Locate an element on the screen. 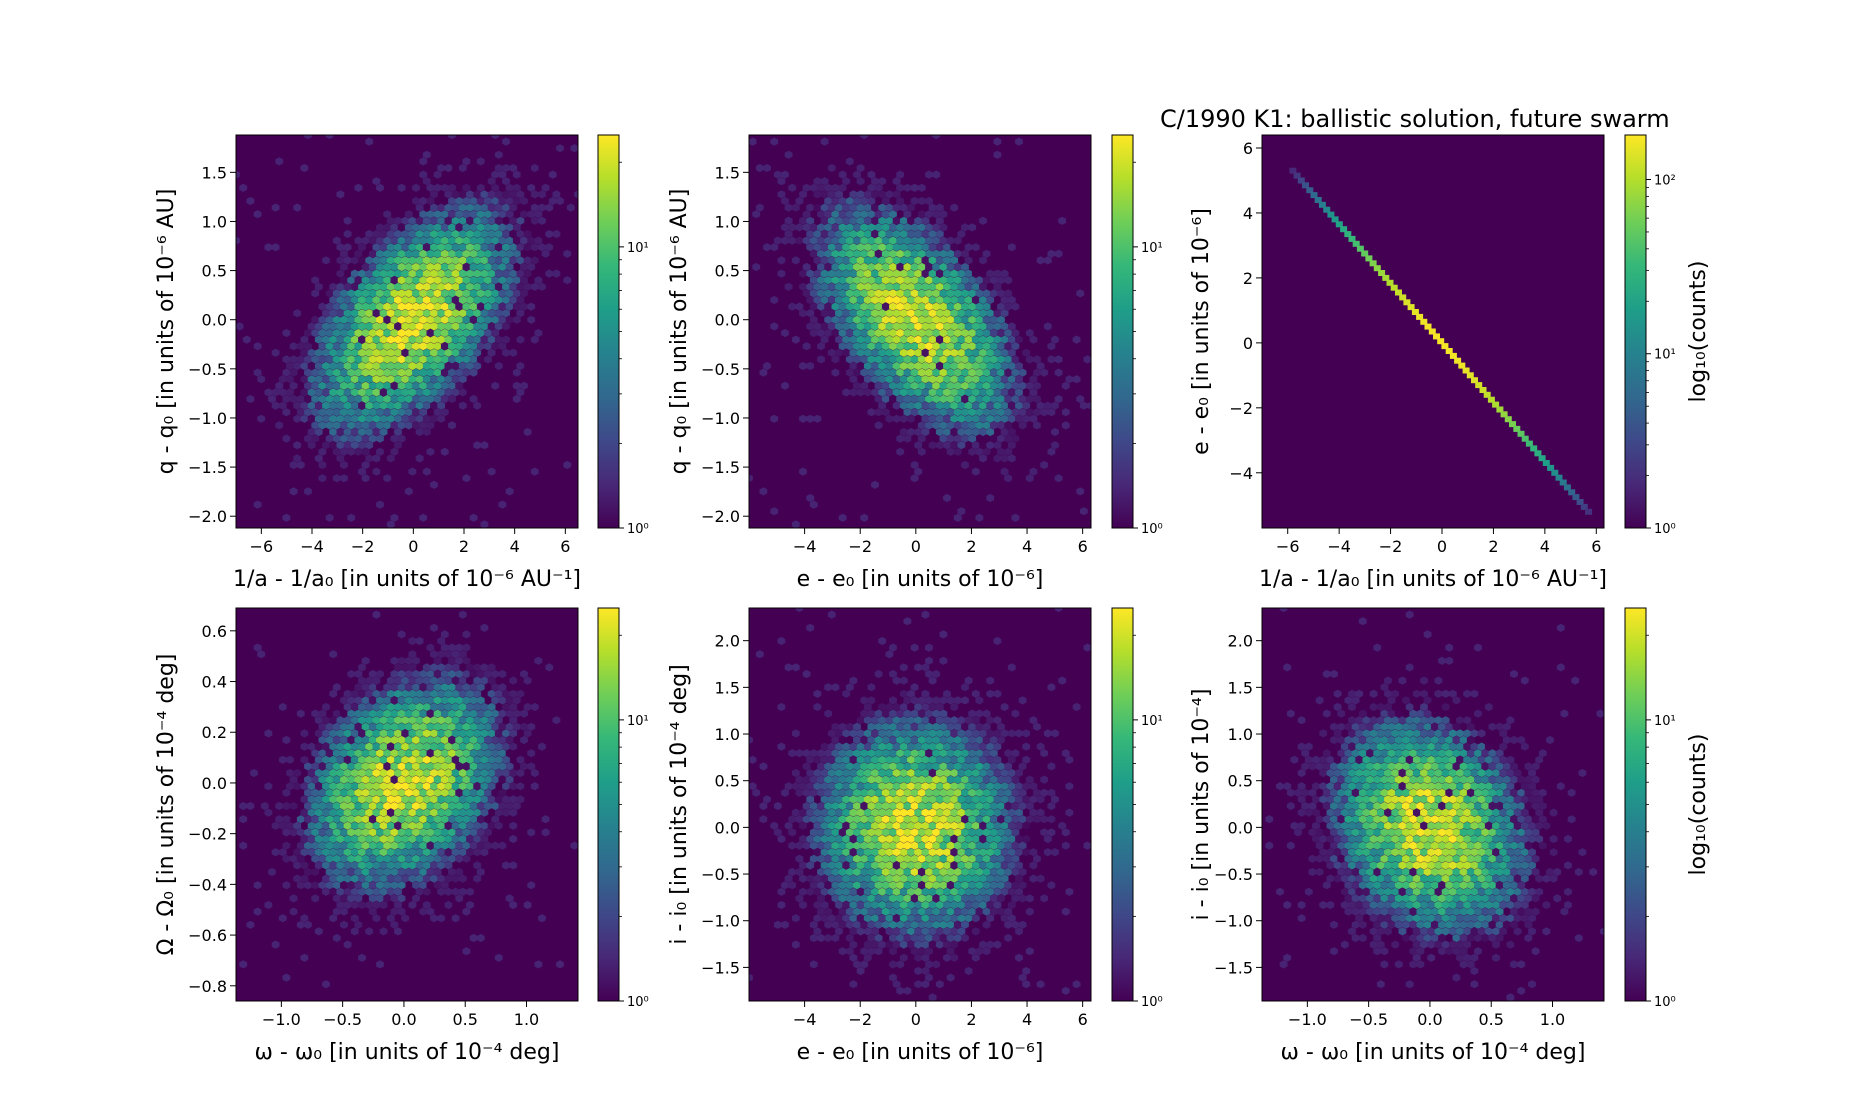 This screenshot has width=1853, height=1111. x-tick-label: −2 is located at coordinates (860, 546).